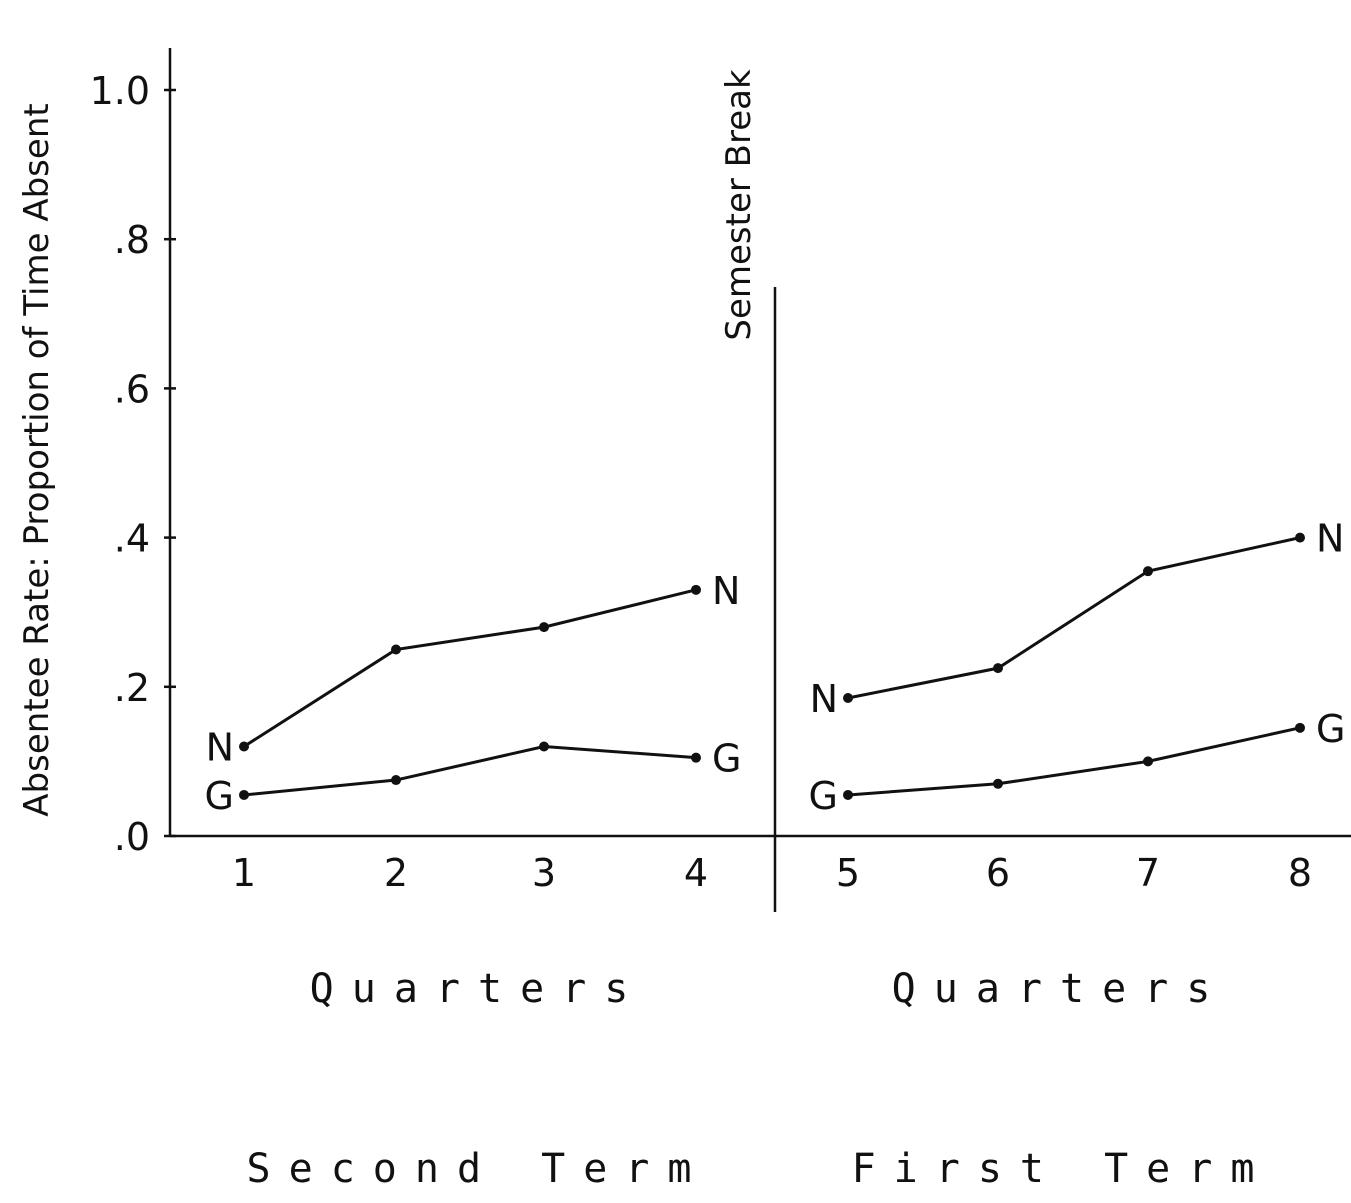  Describe the element at coordinates (132, 240) in the screenshot. I see `y-tick-label: .8` at that location.